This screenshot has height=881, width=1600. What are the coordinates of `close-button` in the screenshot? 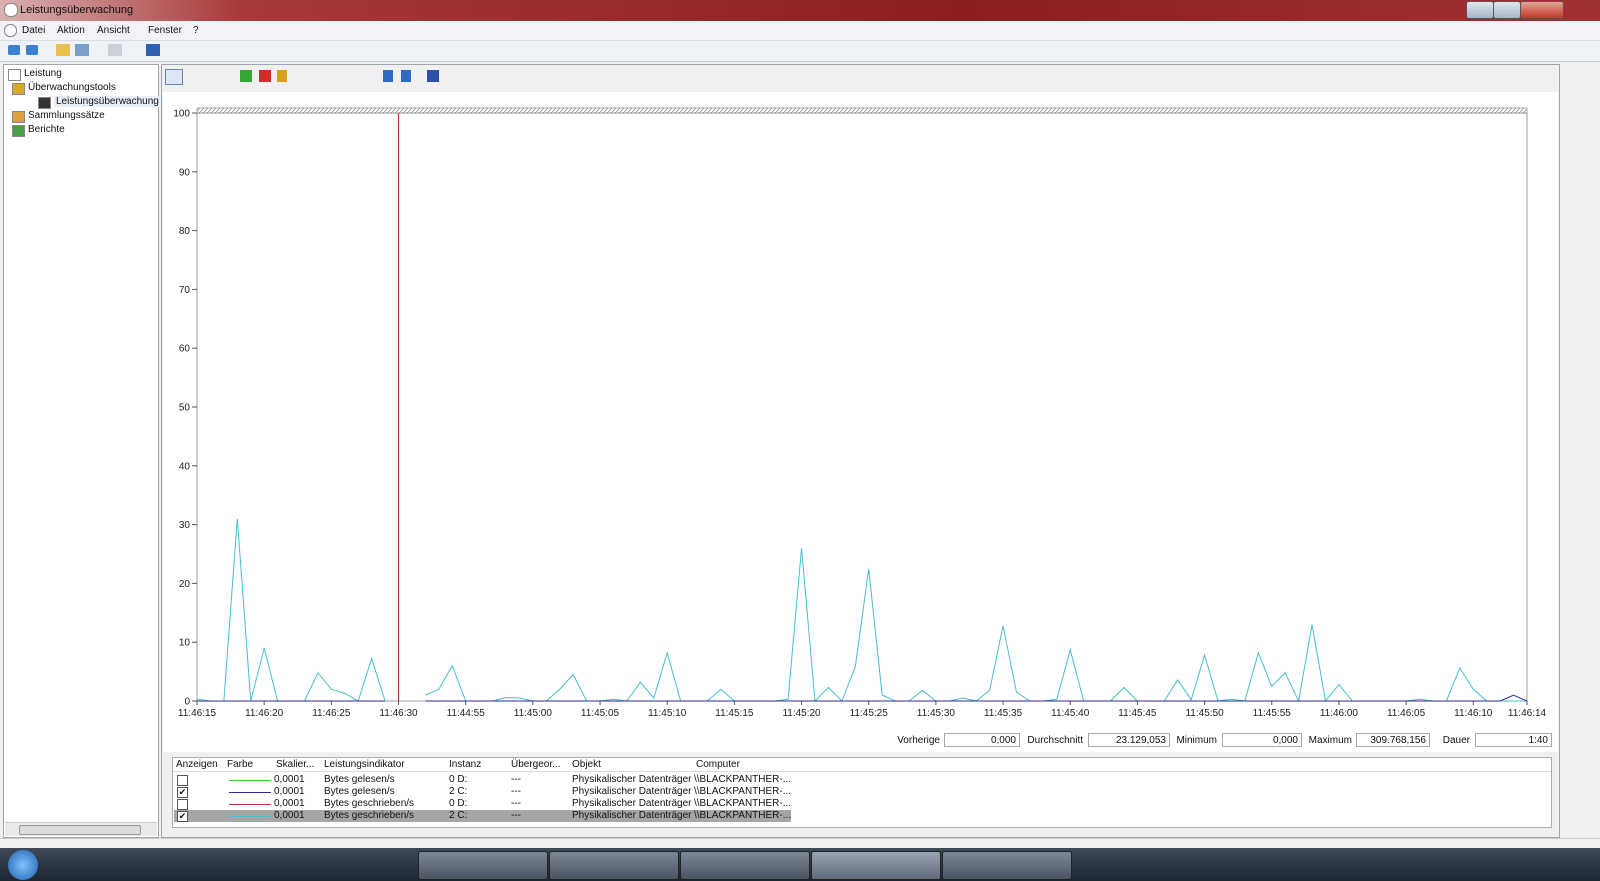 It's located at (1542, 10).